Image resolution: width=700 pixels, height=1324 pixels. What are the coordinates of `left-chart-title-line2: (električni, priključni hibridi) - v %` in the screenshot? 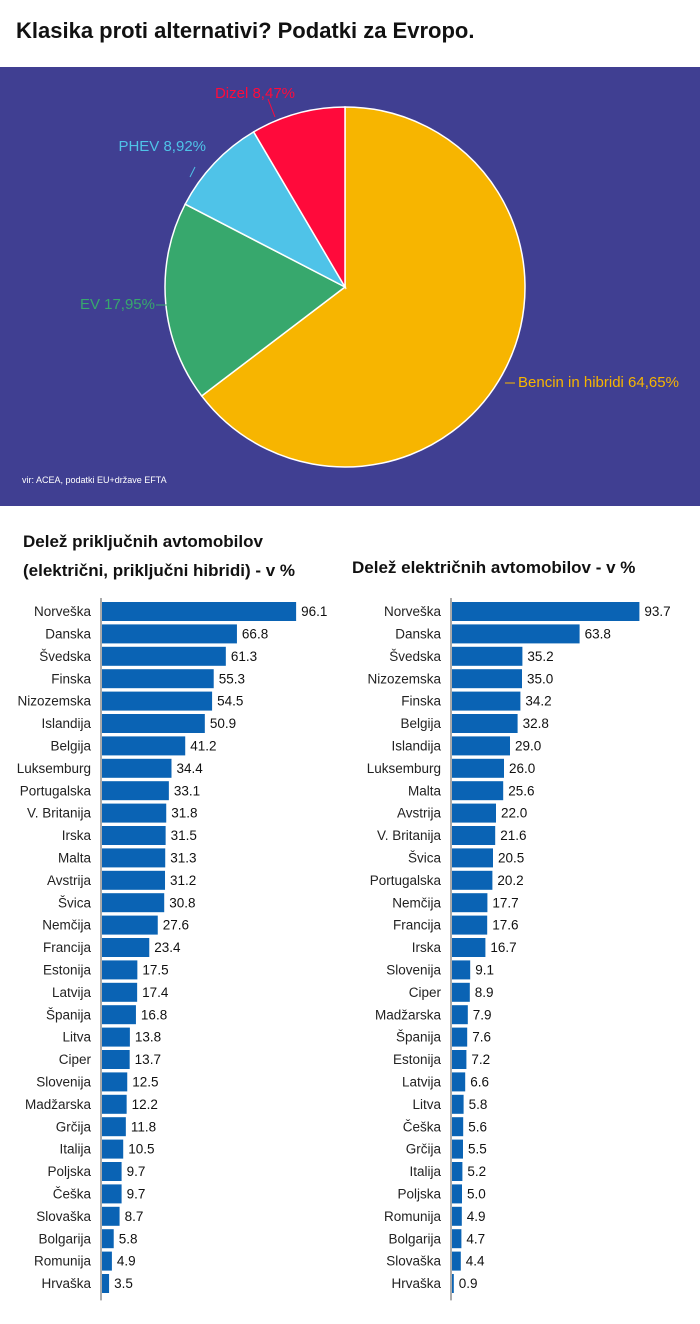 It's located at (159, 570).